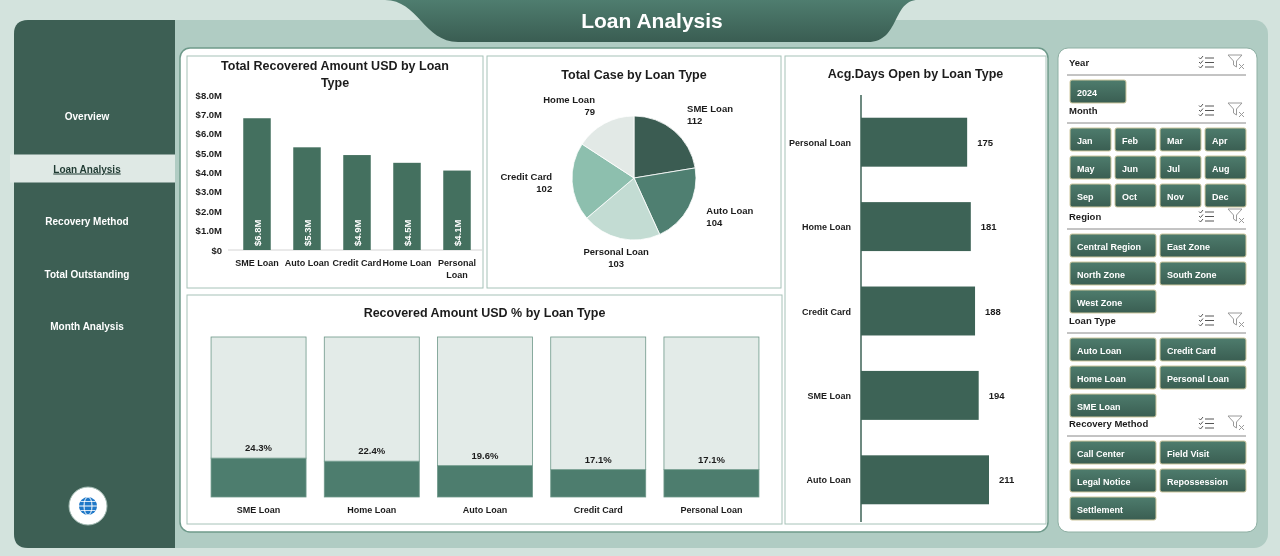  I want to click on text: Overview, so click(87, 116).